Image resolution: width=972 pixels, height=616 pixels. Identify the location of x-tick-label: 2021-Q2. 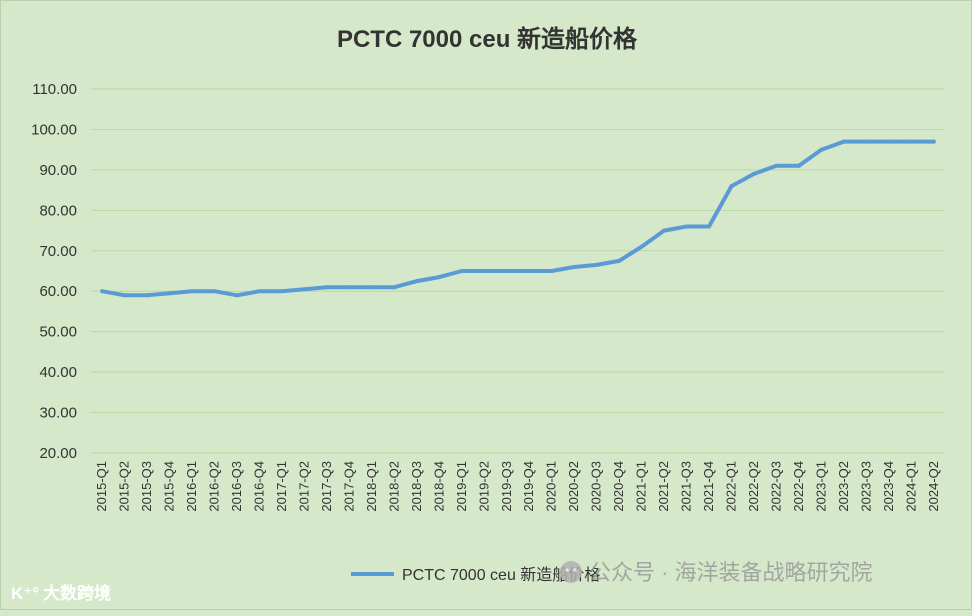
(663, 486).